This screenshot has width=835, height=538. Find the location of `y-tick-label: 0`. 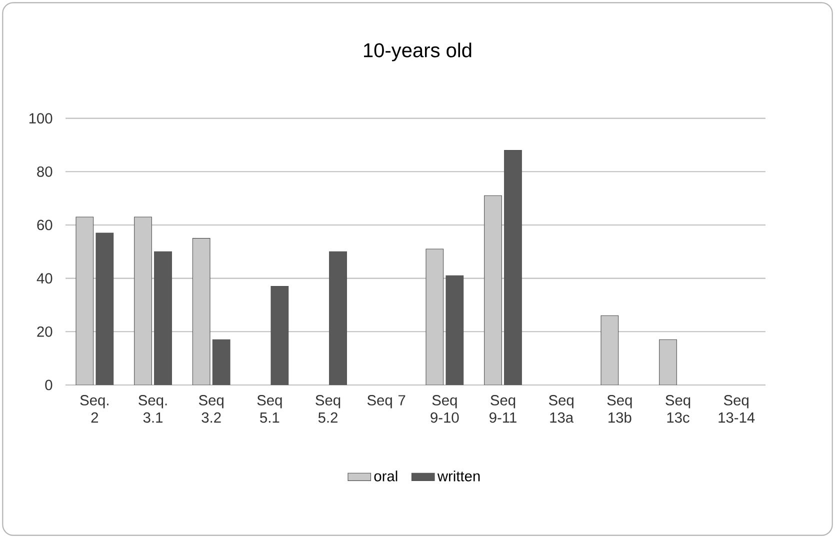

y-tick-label: 0 is located at coordinates (48, 385).